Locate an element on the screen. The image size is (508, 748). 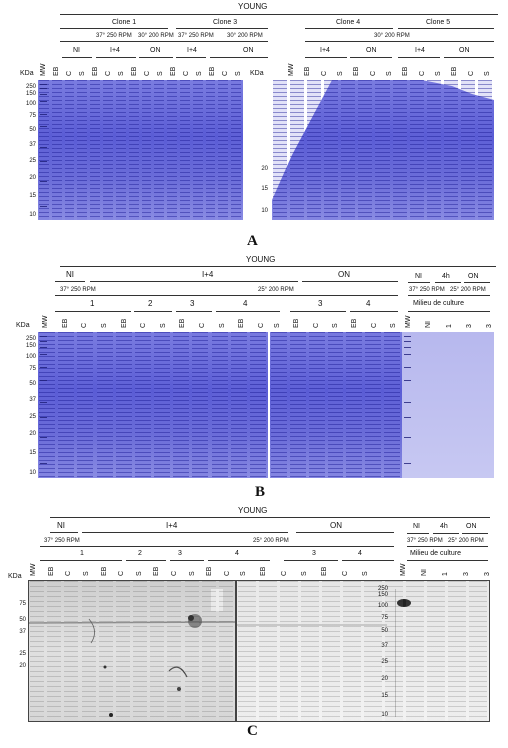
panel-c-cond-2: 25° 200 RPM is located at coordinates (271, 541).